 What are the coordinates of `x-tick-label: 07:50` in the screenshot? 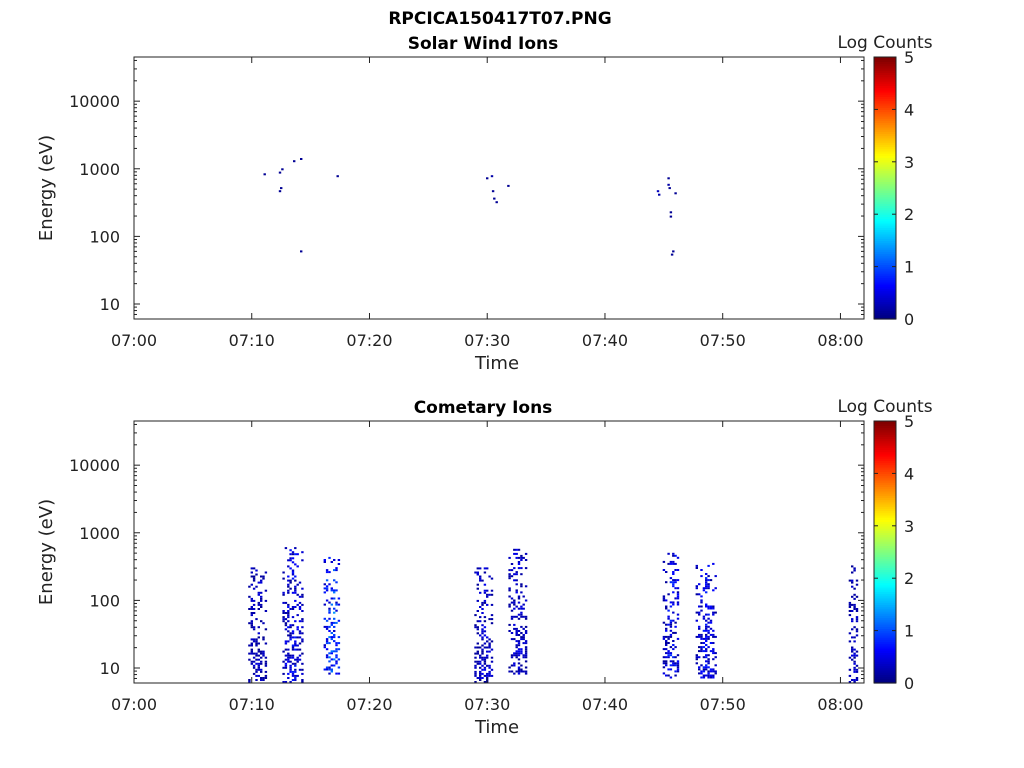 It's located at (723, 340).